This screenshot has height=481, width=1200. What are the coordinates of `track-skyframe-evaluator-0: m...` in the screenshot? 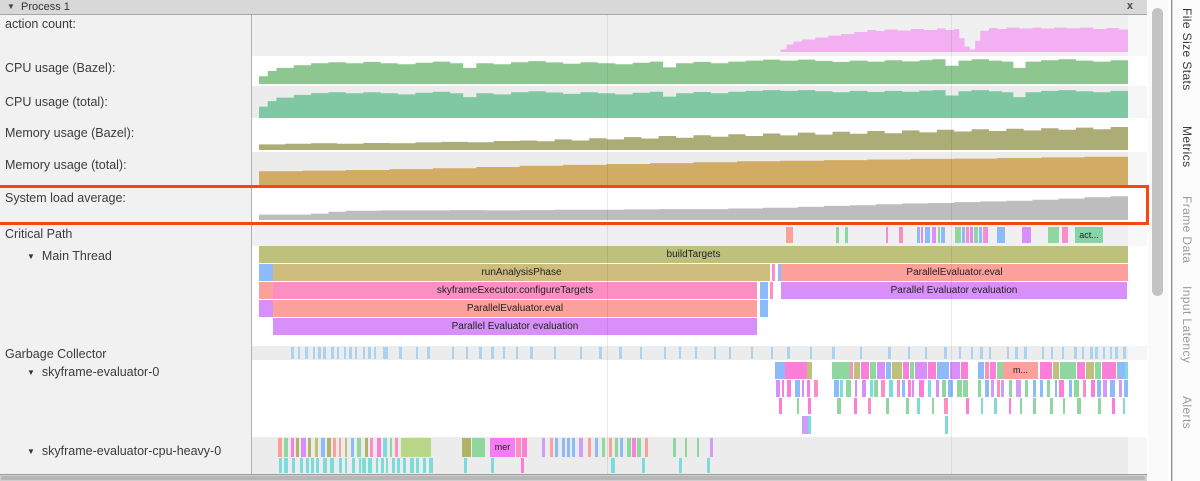 It's located at (699, 398).